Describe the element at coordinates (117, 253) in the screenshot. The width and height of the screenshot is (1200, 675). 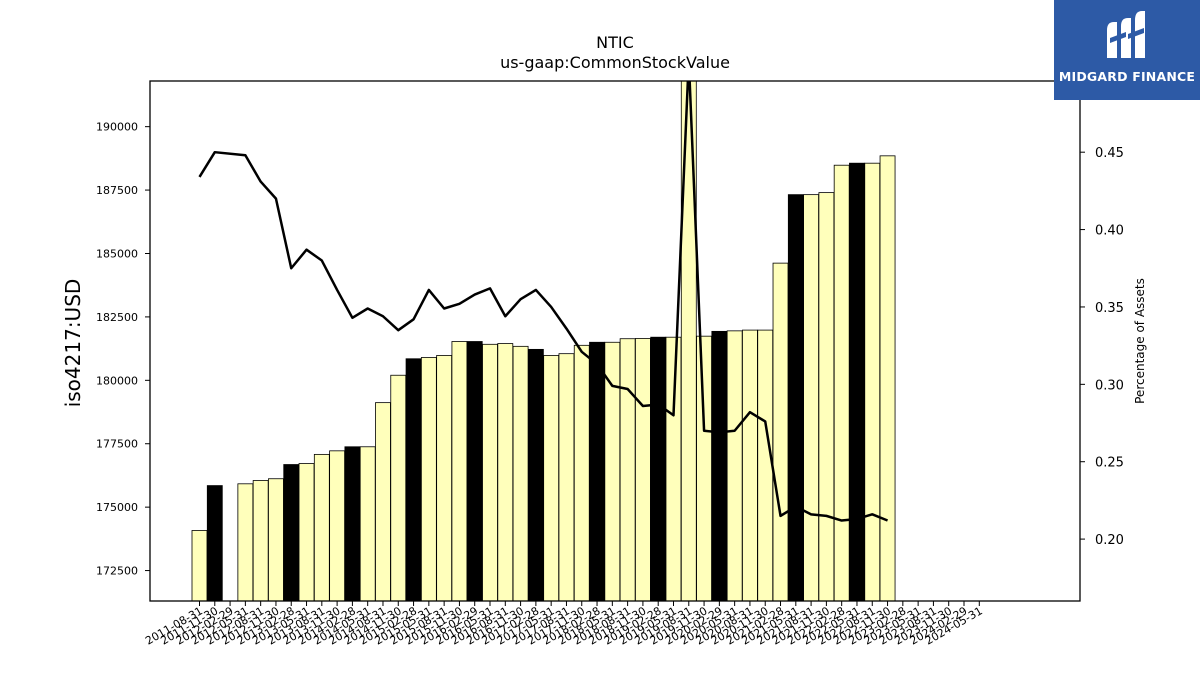
I see `y-tick-label: 185000` at that location.